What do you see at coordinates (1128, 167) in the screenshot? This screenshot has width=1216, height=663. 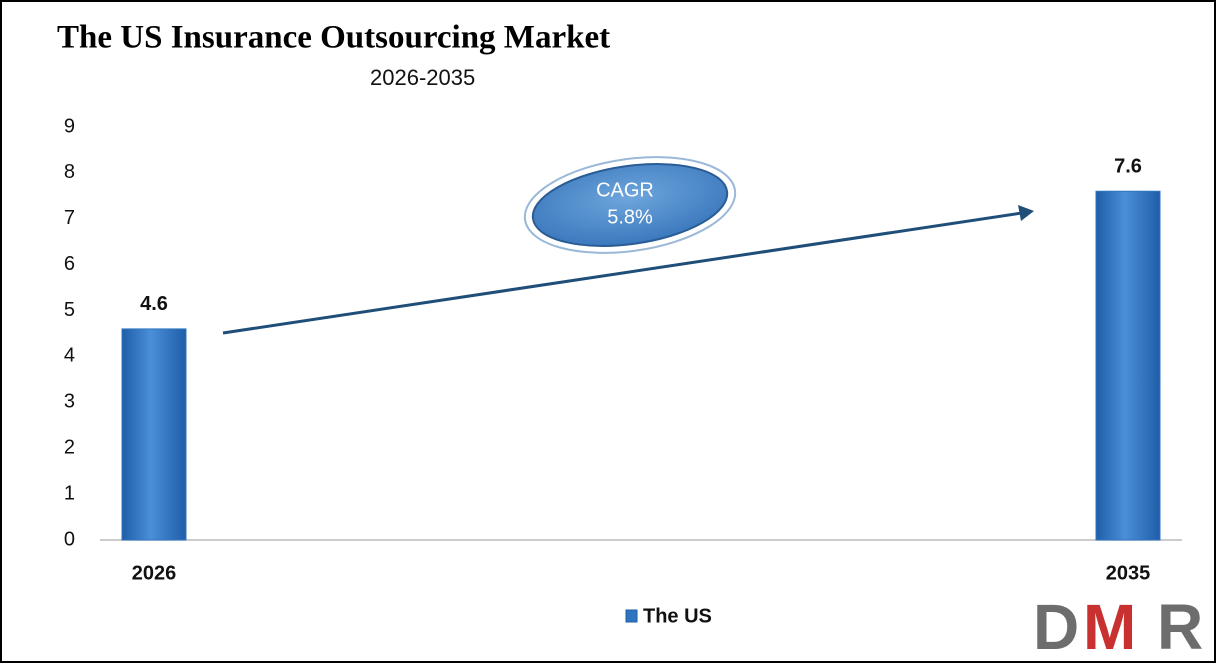 I see `value-label: 7.6` at bounding box center [1128, 167].